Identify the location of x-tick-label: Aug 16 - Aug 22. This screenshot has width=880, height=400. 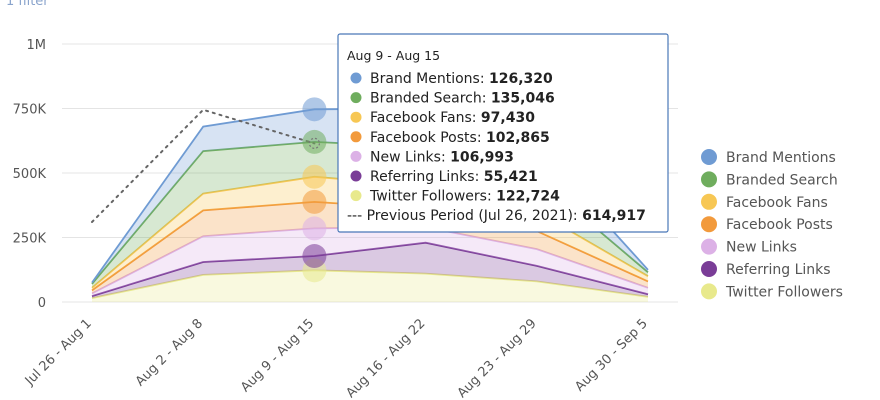
(386, 358).